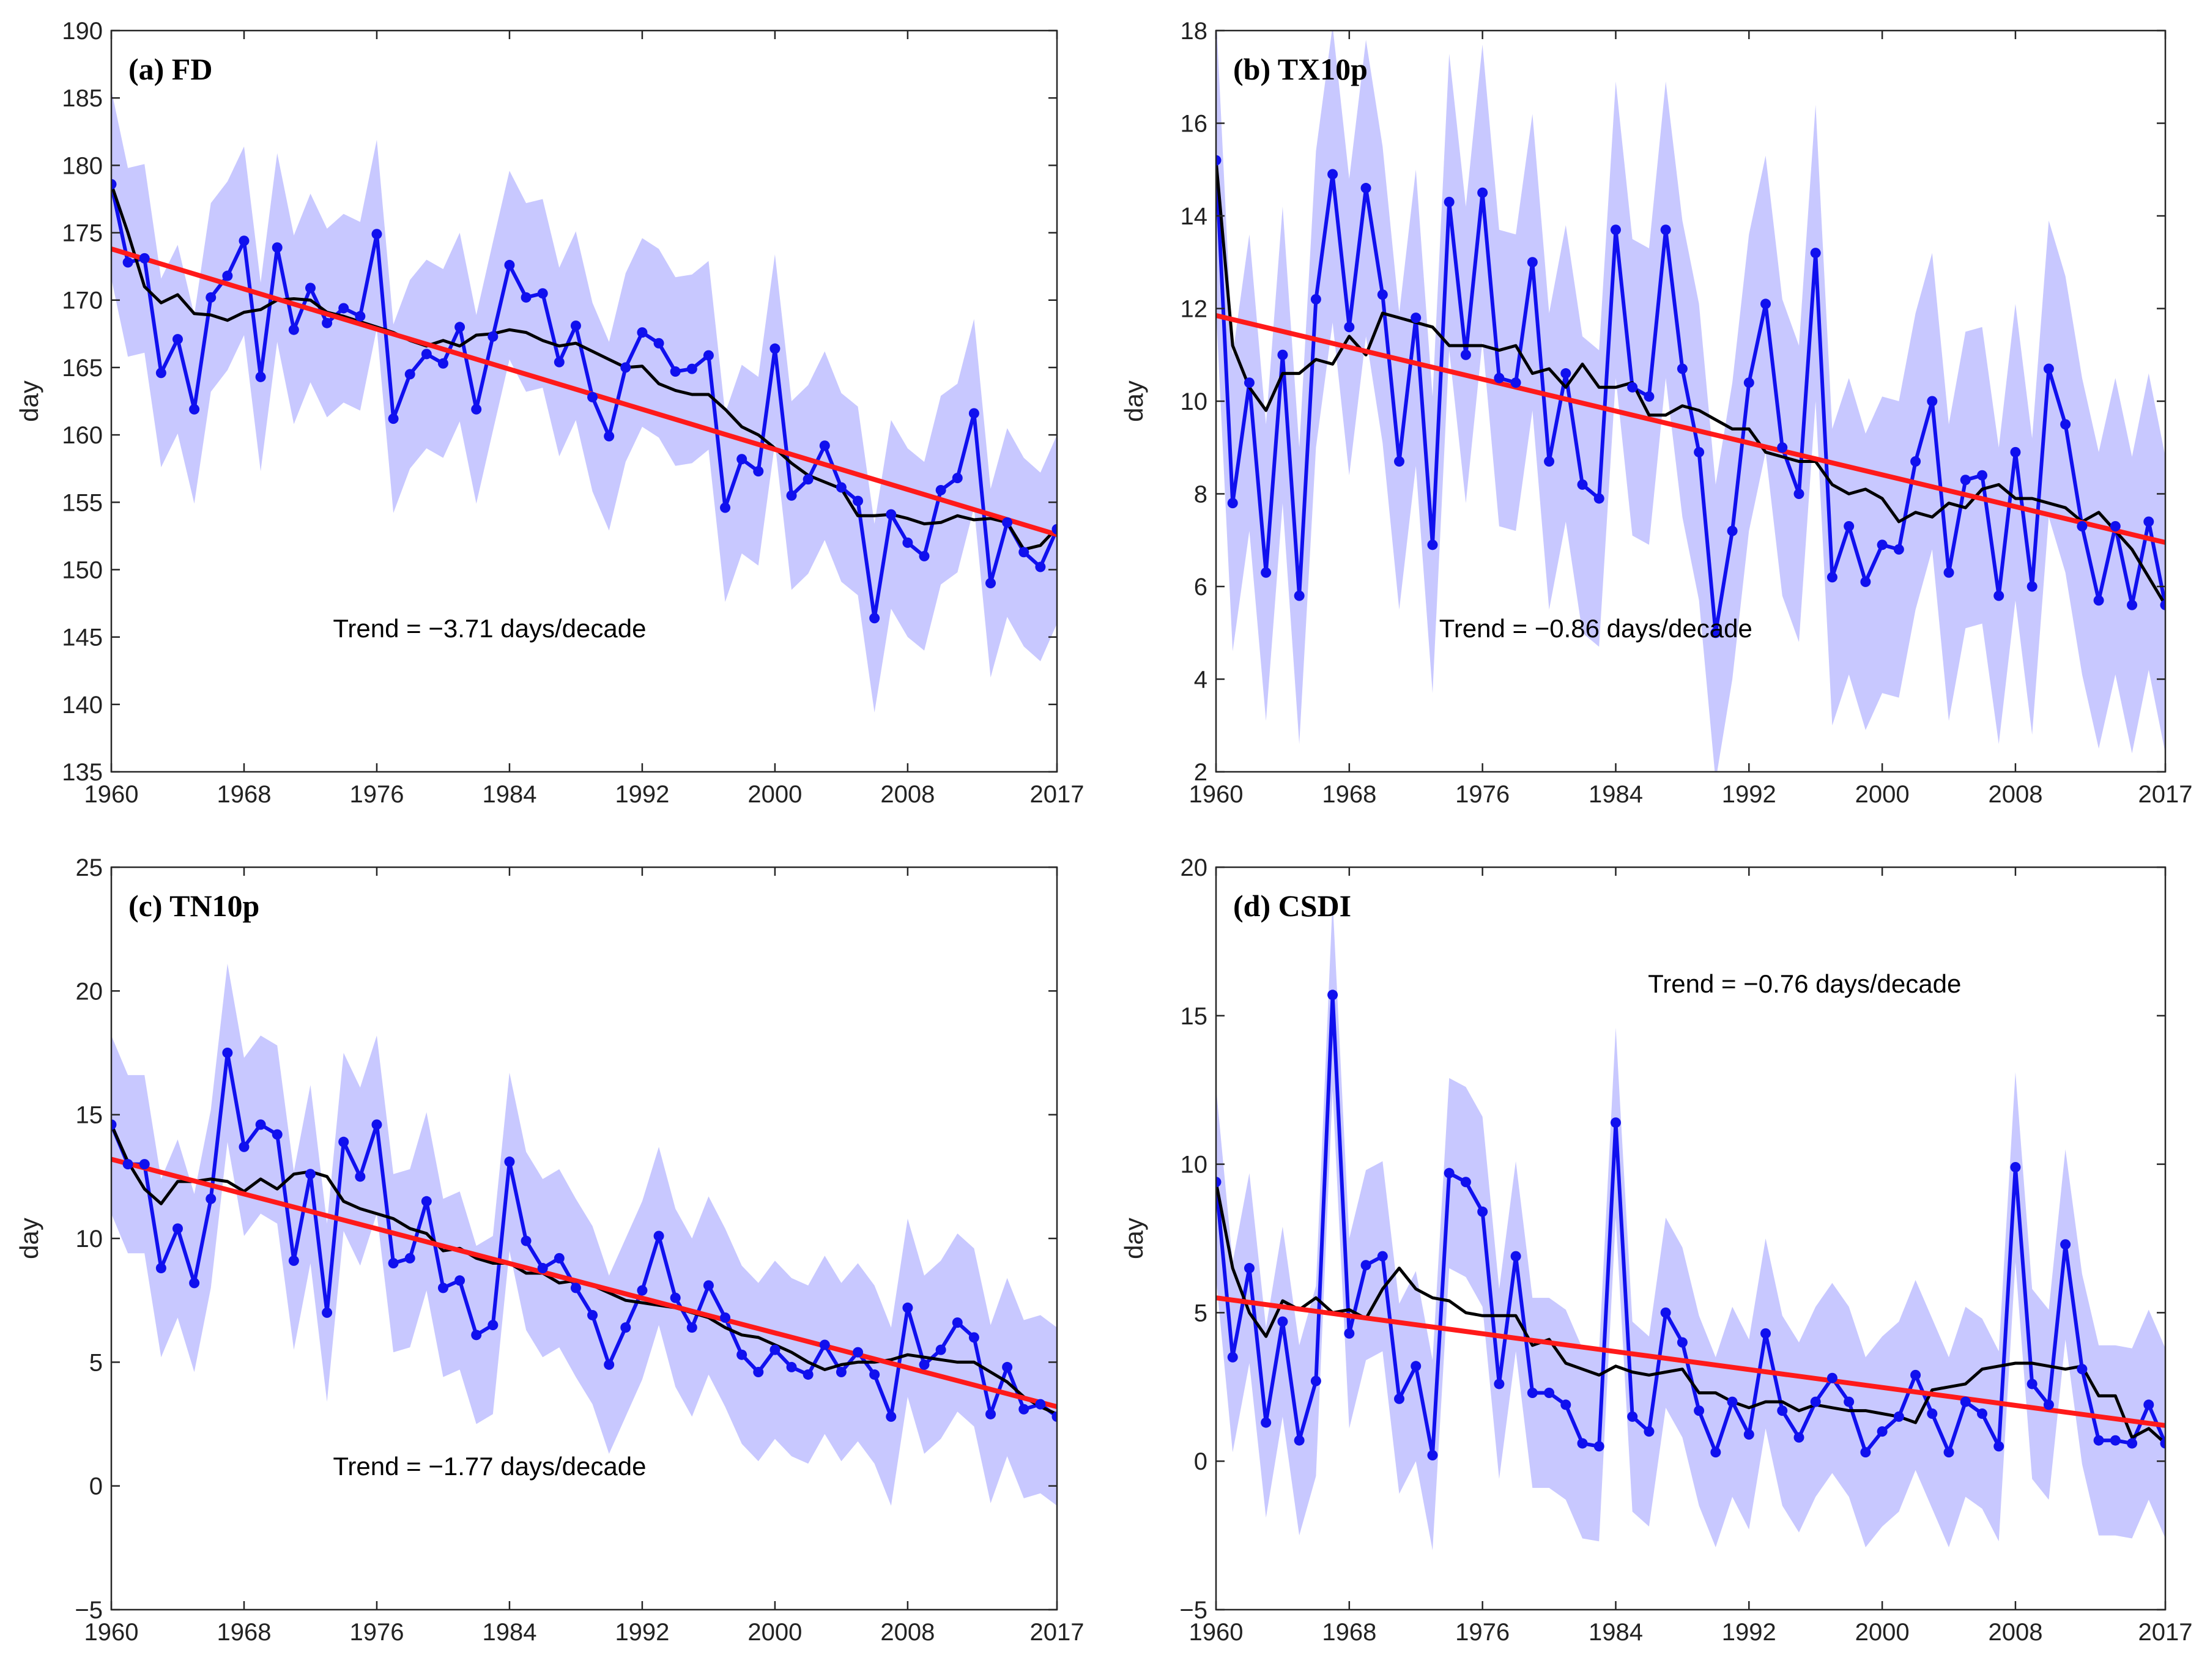 The width and height of the screenshot is (2210, 1680). What do you see at coordinates (1133, 1238) in the screenshot?
I see `y-axis-label: day` at bounding box center [1133, 1238].